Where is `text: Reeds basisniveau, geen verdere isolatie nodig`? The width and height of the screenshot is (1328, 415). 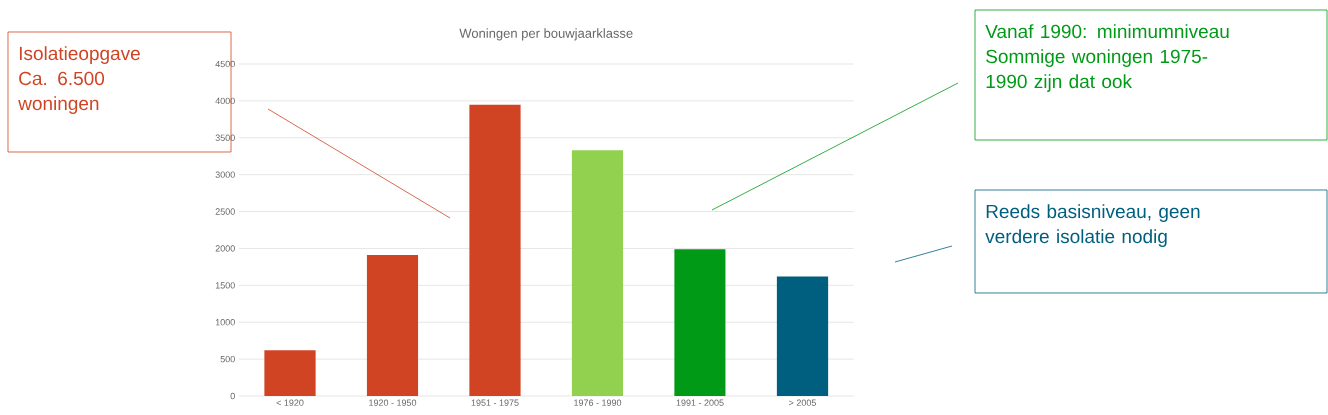 text: Reeds basisniveau, geen verdere isolatie nodig is located at coordinates (1092, 225).